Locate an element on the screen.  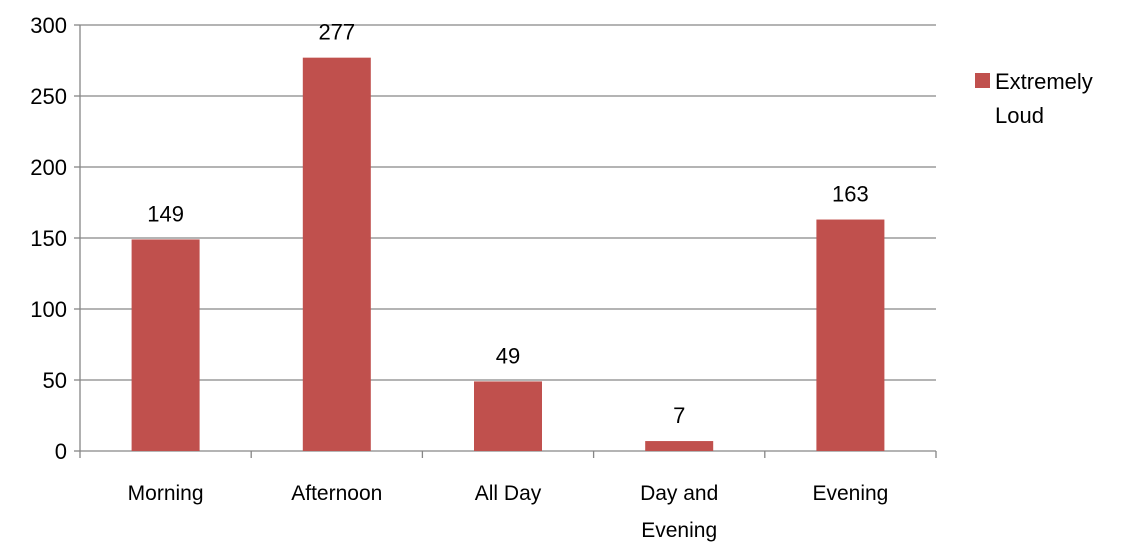
data-label: 277 is located at coordinates (336, 32).